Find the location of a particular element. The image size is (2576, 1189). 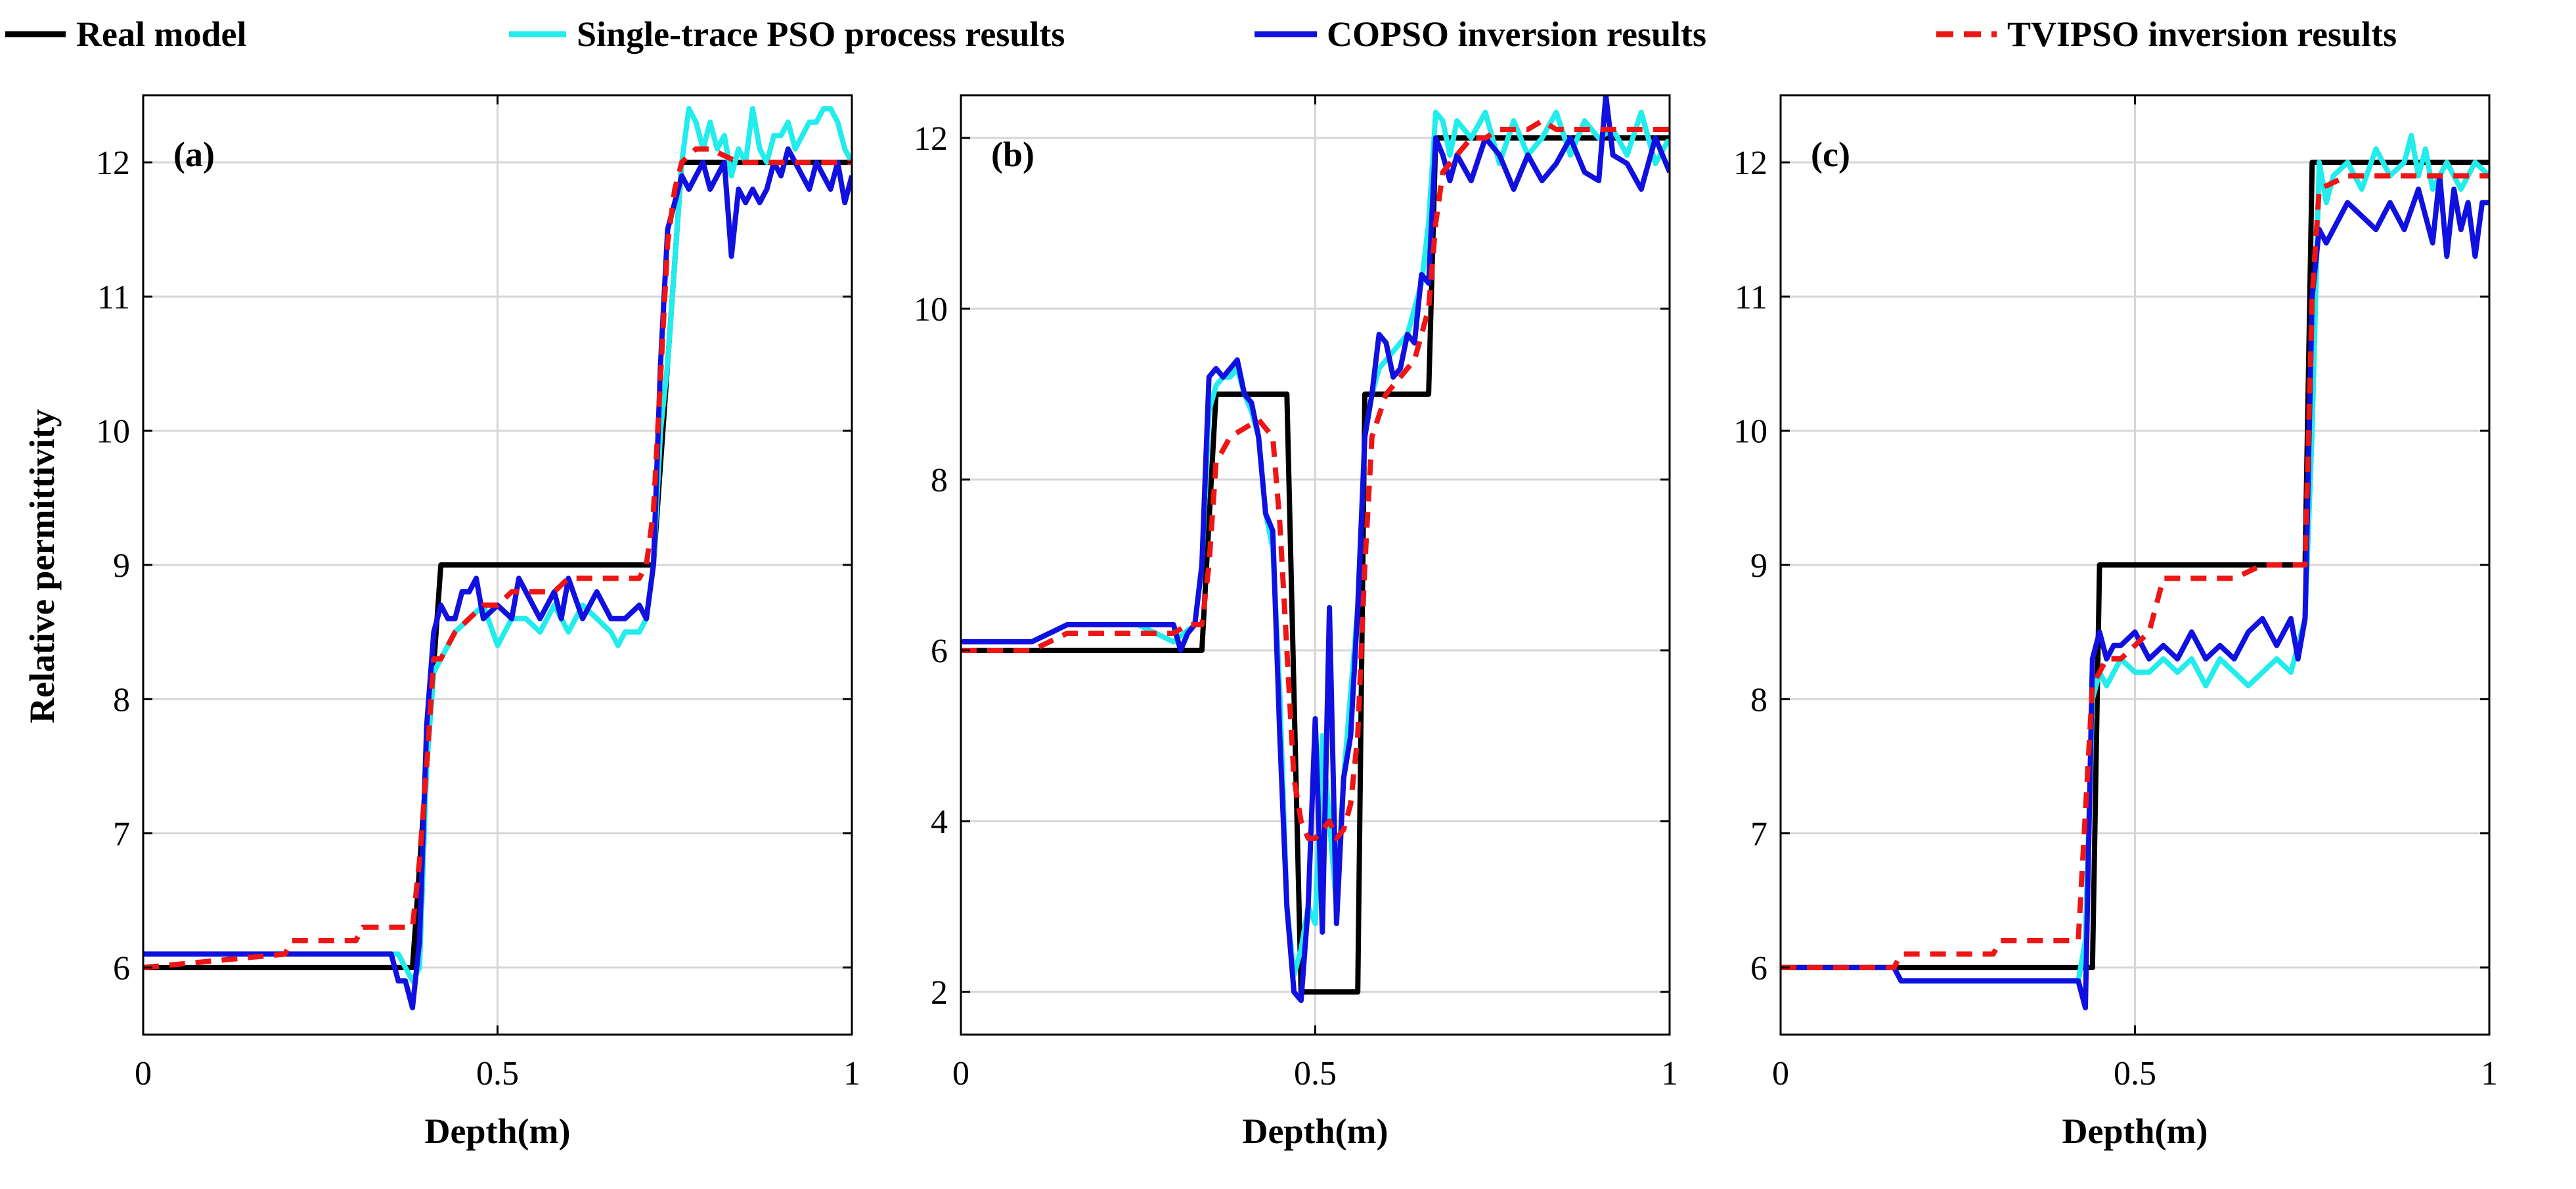

y-axis-label: Relative permittivity is located at coordinates (42, 566).